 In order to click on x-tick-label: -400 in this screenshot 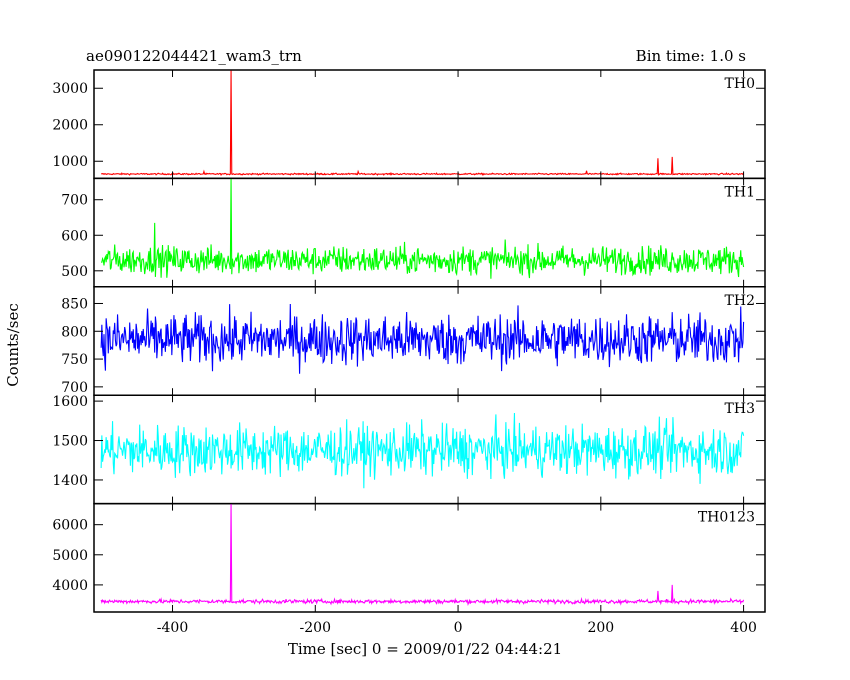, I will do `click(172, 628)`.